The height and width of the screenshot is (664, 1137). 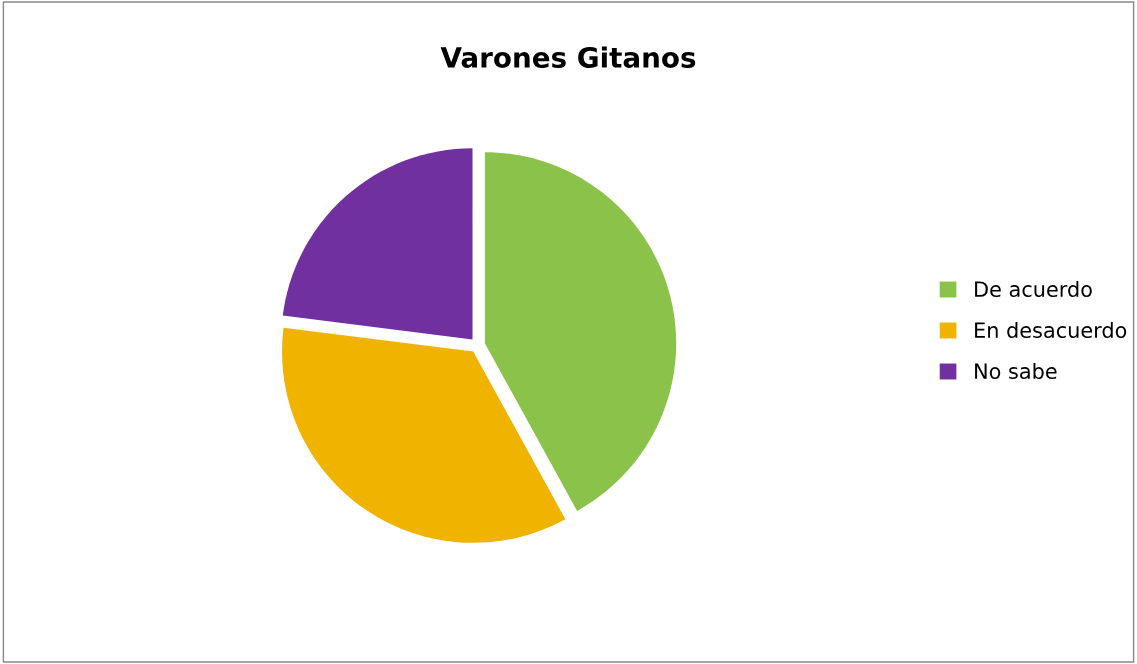 I want to click on legend-label: No sabe, so click(x=1016, y=371).